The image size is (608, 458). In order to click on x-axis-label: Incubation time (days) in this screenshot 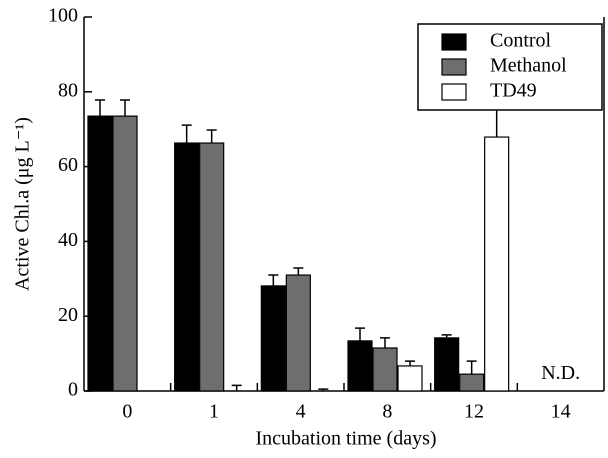, I will do `click(345, 439)`.